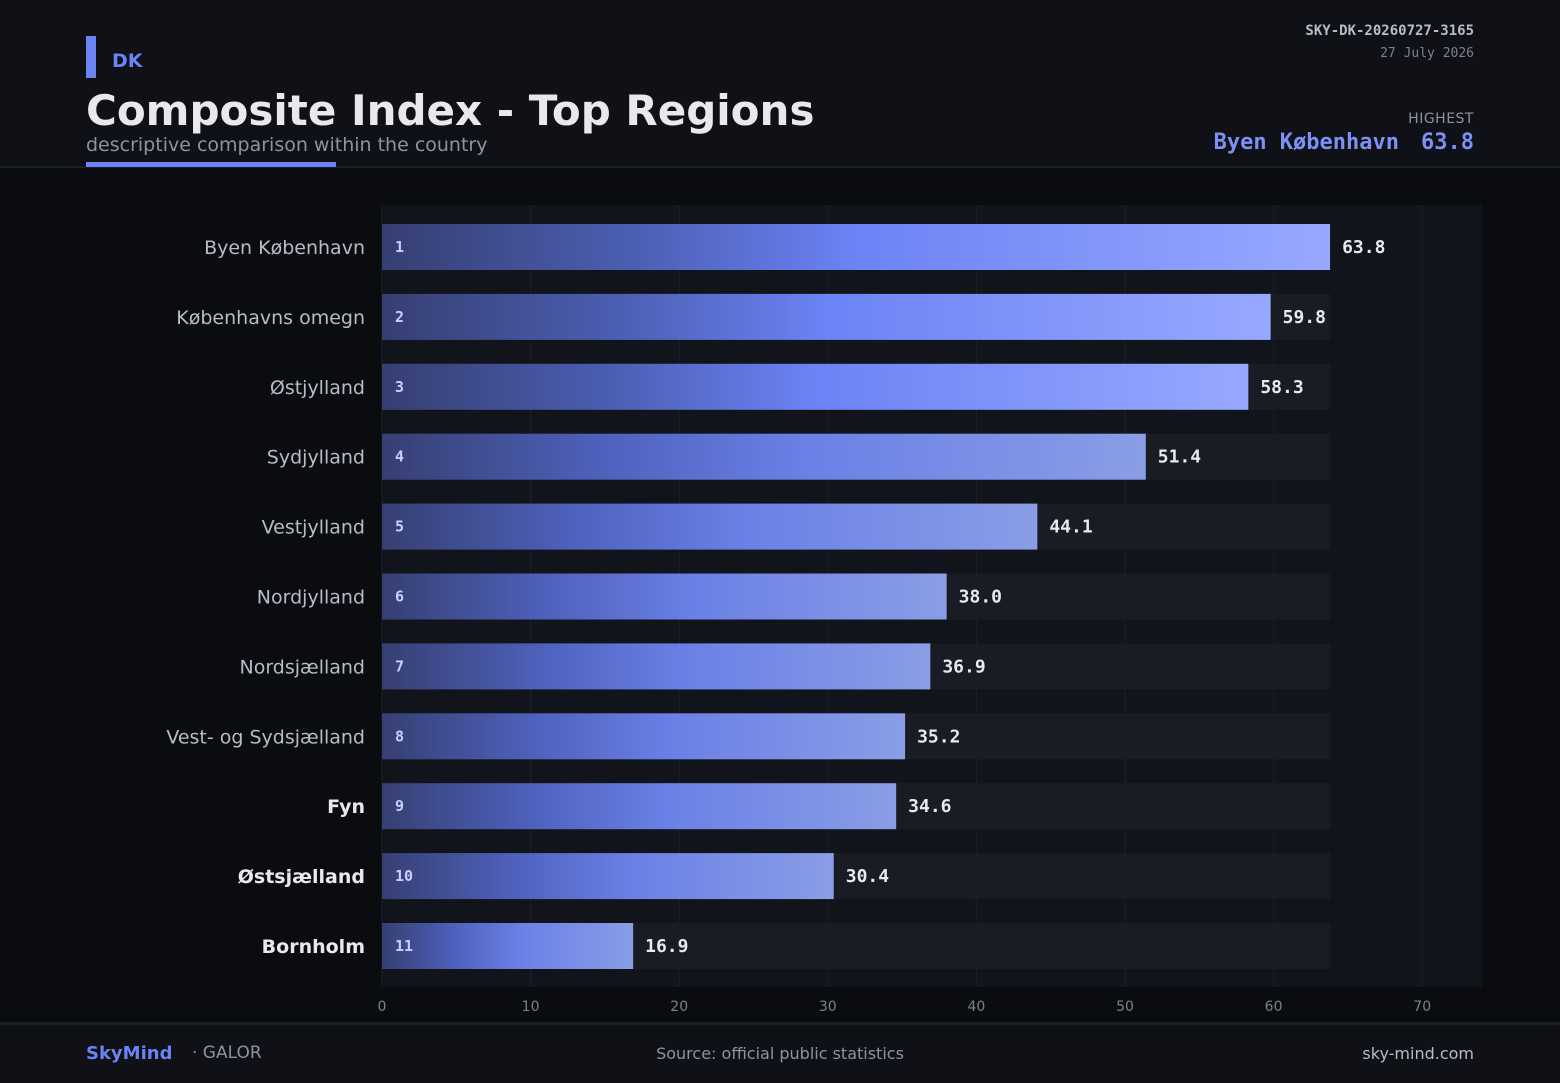 The image size is (1560, 1083). Describe the element at coordinates (399, 597) in the screenshot. I see `rank-label: 6` at that location.